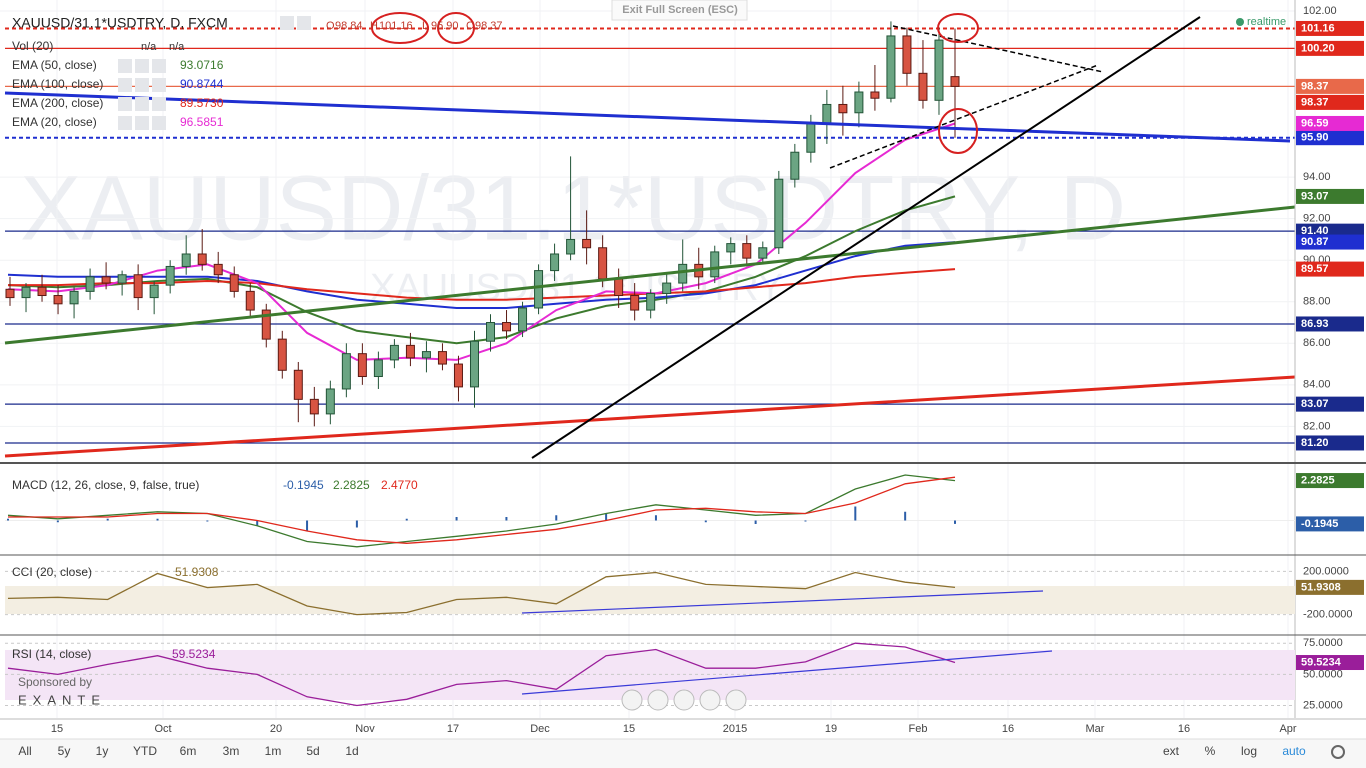  What do you see at coordinates (1338, 752) in the screenshot?
I see `settings-button` at bounding box center [1338, 752].